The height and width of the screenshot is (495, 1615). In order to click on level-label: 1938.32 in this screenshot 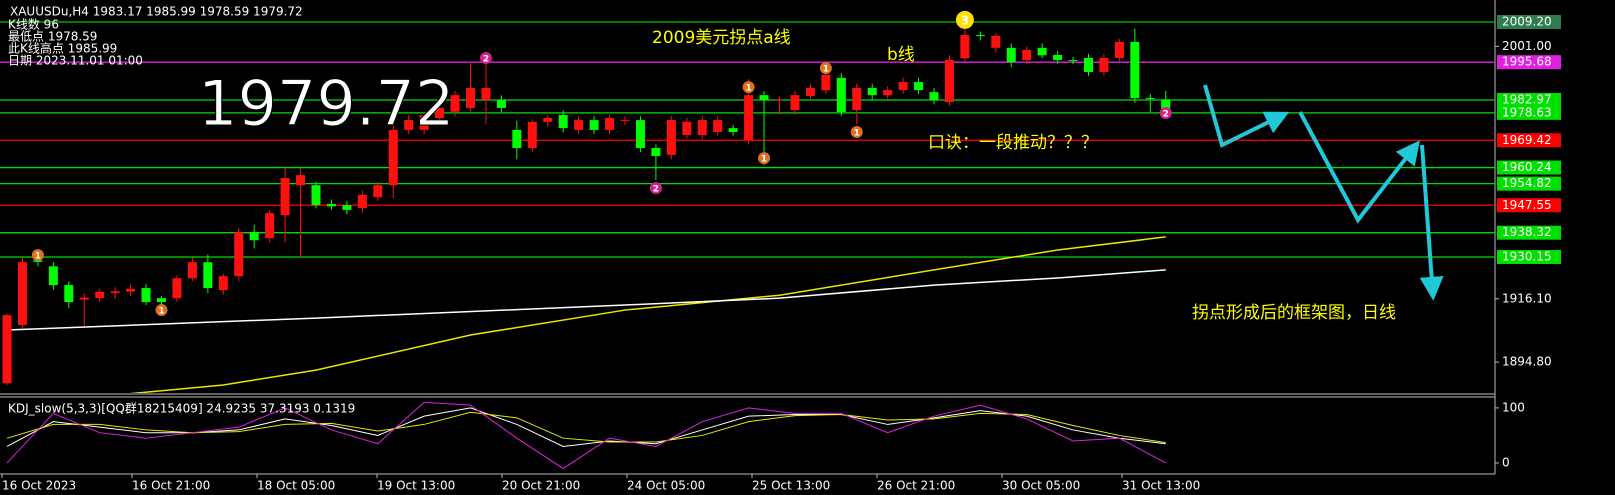, I will do `click(1527, 232)`.